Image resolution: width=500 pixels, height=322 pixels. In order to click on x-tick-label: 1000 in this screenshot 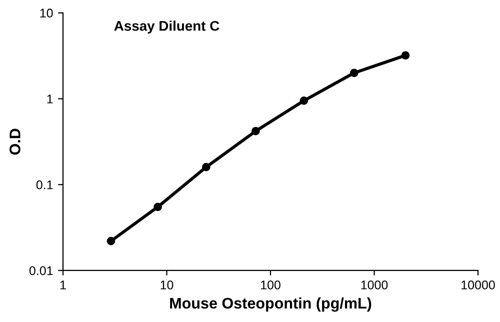, I will do `click(374, 285)`.